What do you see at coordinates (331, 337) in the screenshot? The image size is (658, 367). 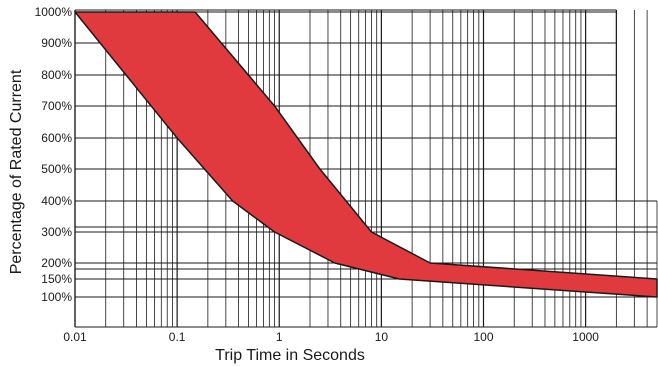 I see `x-tick-labels: 0.01 0.1 1 10 100 1000` at bounding box center [331, 337].